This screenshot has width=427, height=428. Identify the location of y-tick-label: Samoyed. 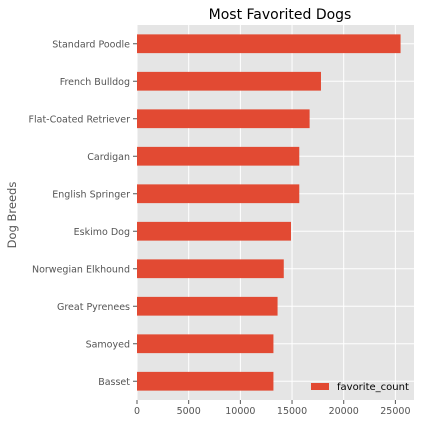
(108, 344).